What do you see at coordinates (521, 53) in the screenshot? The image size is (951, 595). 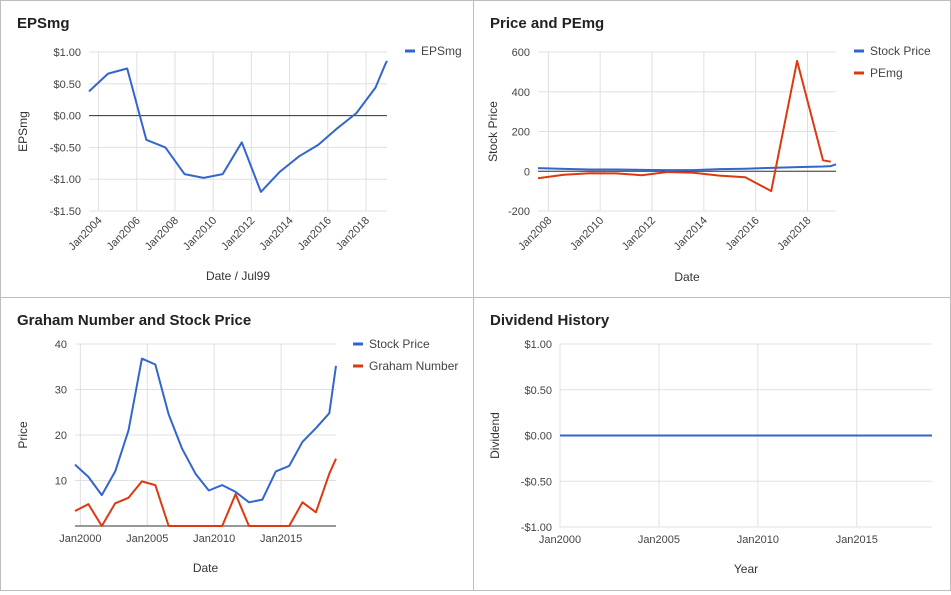 I see `y-tick-label: 600` at bounding box center [521, 53].